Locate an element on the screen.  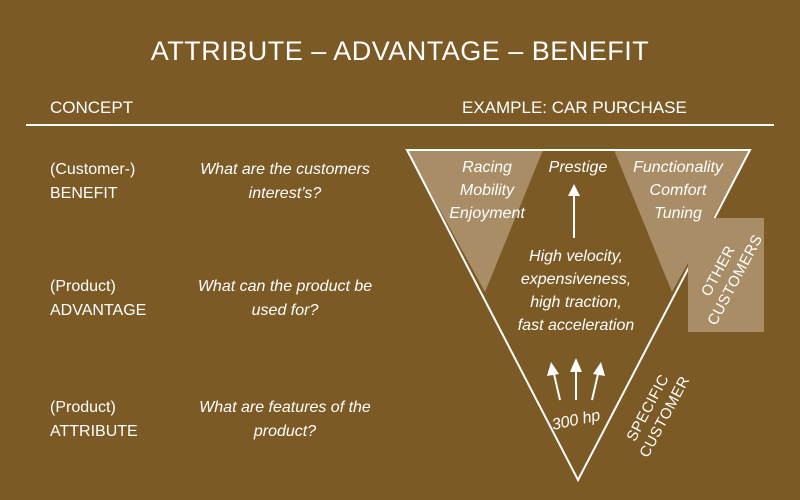
left-benefit-2: Mobility is located at coordinates (487, 190).